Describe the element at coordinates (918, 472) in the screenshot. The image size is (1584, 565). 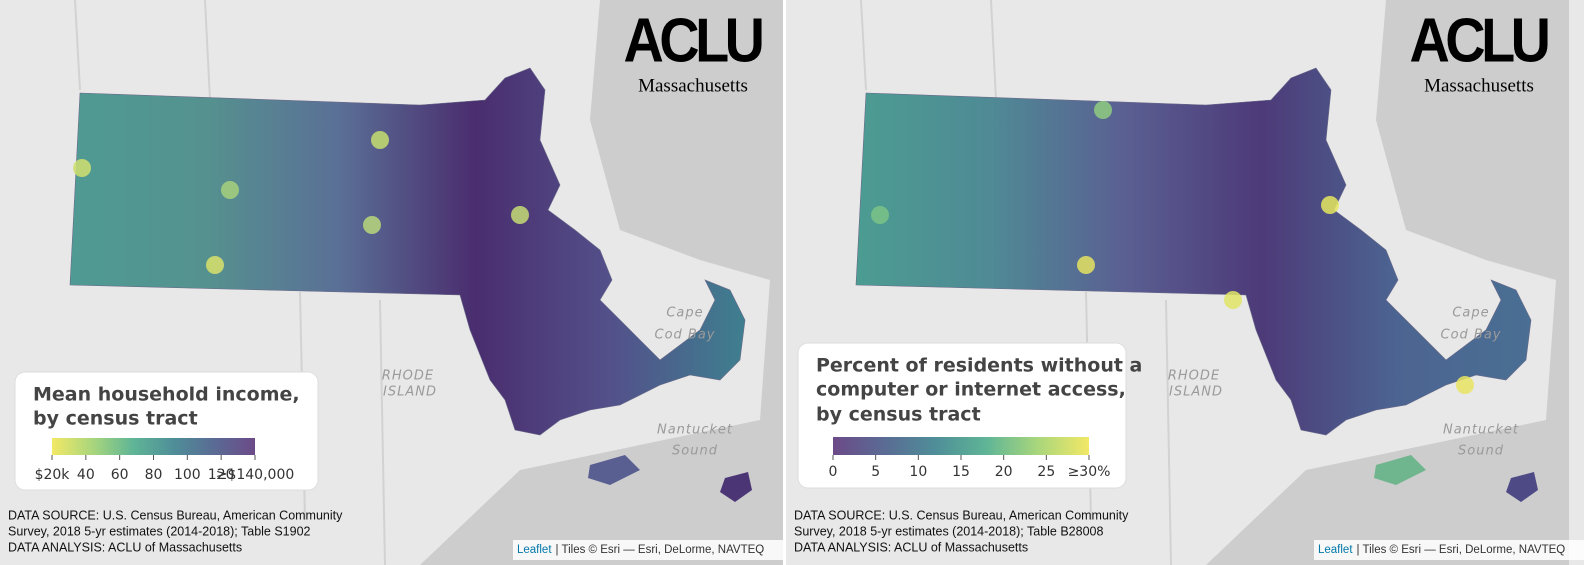
I see `legend-tick-label: 10` at that location.